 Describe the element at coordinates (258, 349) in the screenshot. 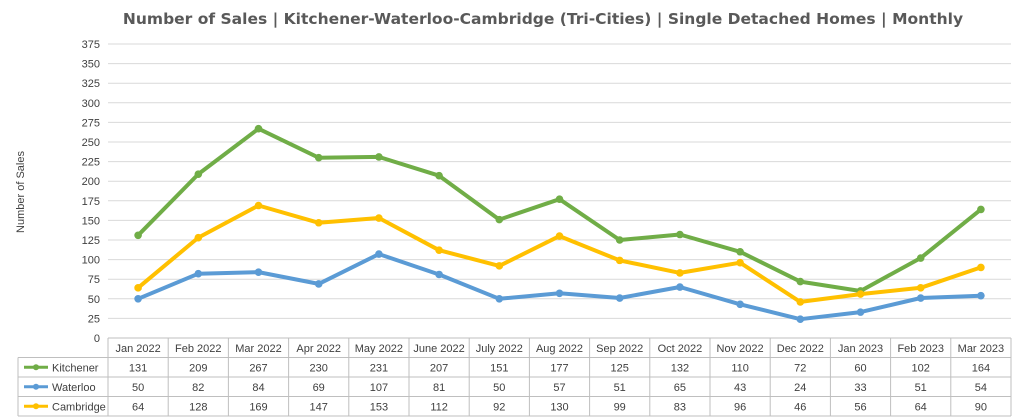

I see `x-tick-label-mar-2022: Mar 2022` at that location.